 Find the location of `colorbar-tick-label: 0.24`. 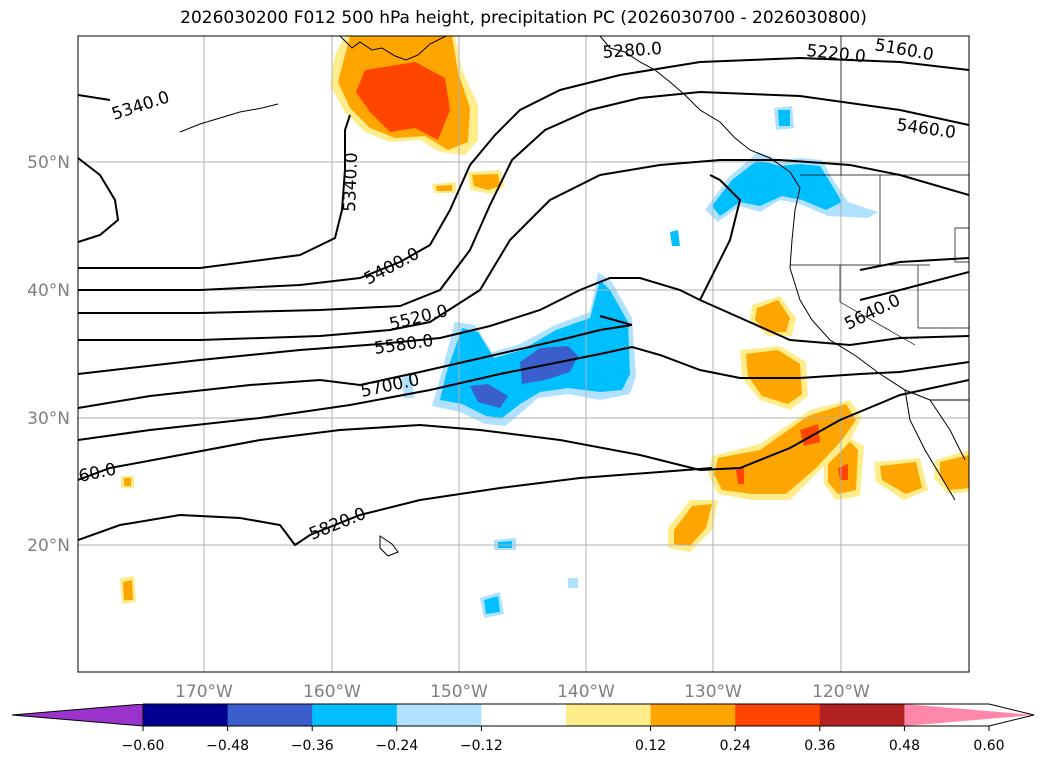

colorbar-tick-label: 0.24 is located at coordinates (735, 746).